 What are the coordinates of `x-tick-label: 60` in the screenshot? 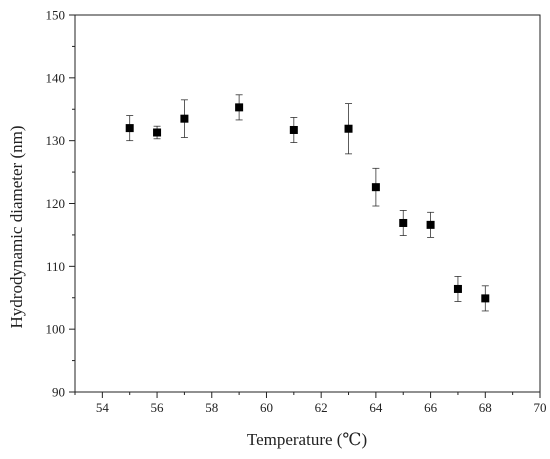 It's located at (266, 407).